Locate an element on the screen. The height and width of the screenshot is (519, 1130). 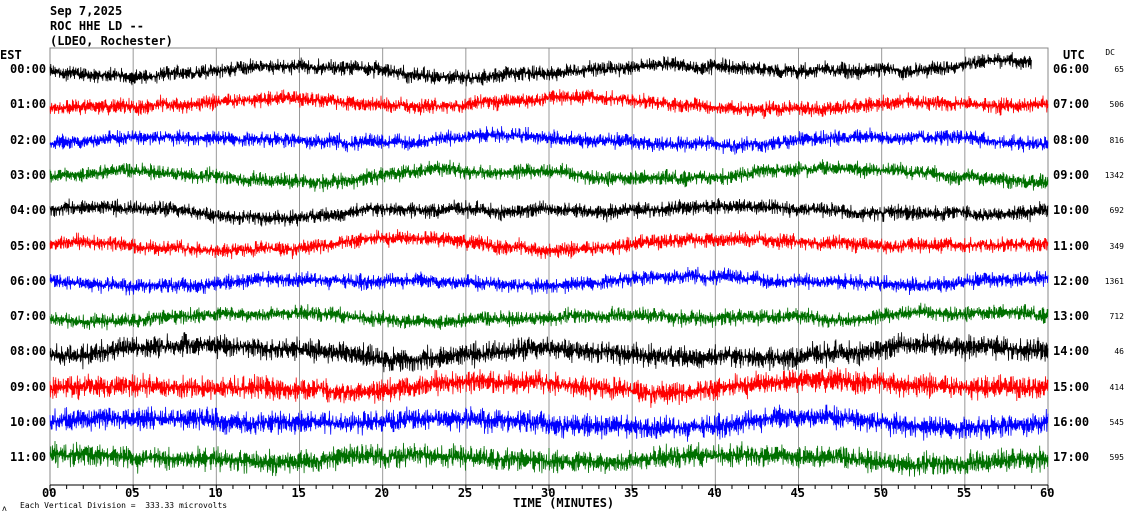
x-tick-label: 15 is located at coordinates (298, 493).